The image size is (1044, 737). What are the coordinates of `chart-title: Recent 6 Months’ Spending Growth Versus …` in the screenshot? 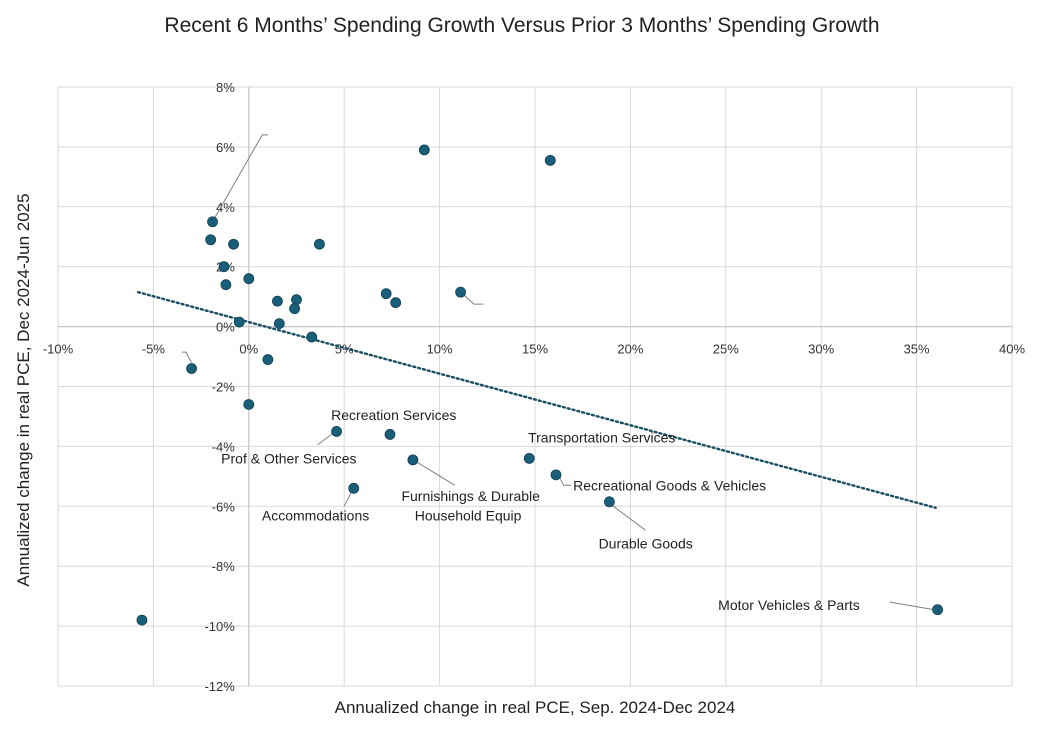 It's located at (522, 25).